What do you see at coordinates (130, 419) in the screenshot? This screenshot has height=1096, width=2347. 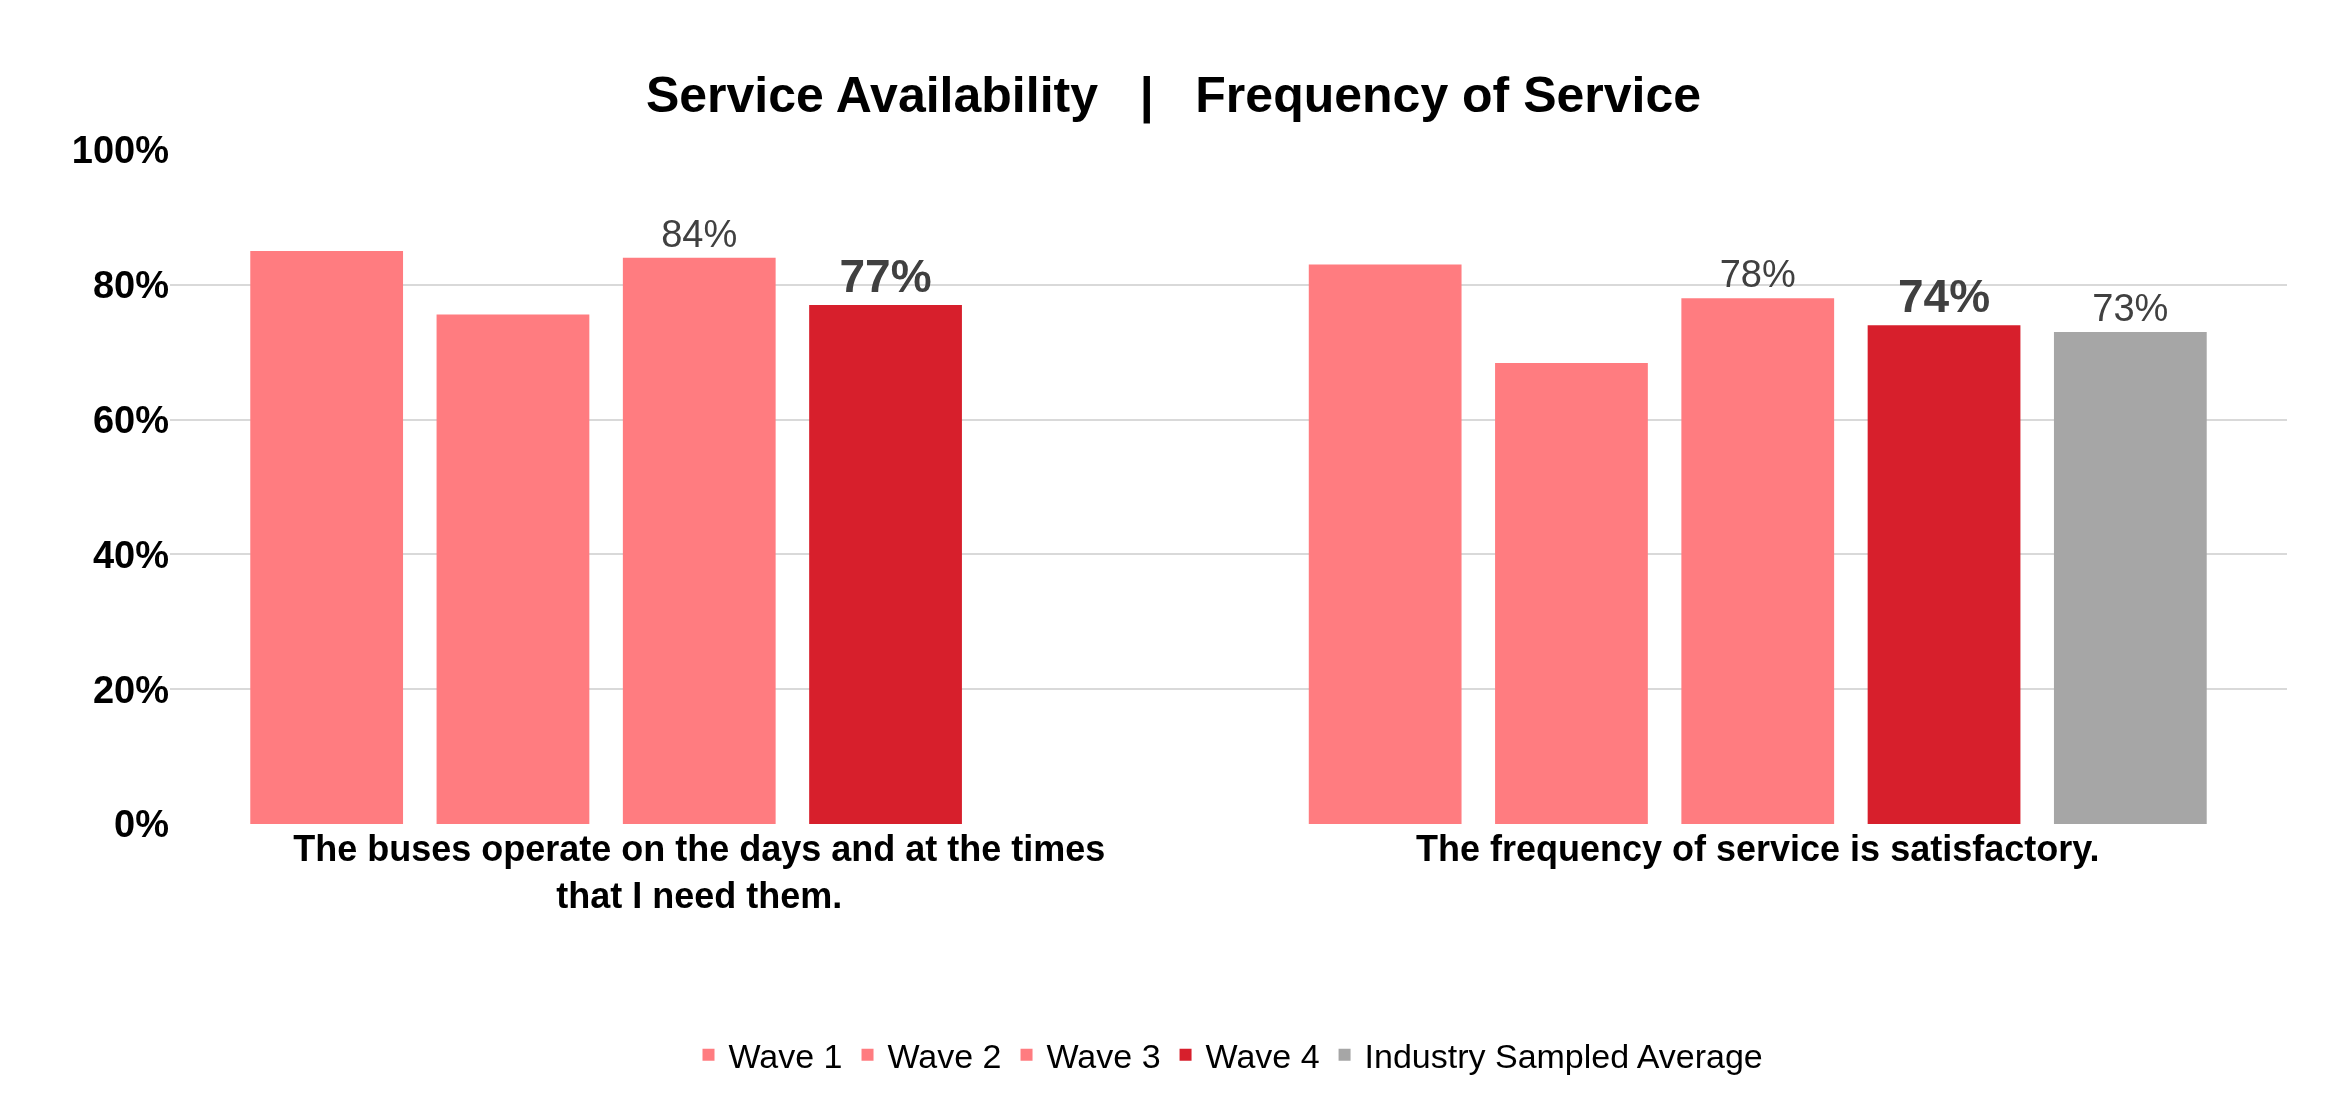 I see `y-tick-label: 60%` at bounding box center [130, 419].